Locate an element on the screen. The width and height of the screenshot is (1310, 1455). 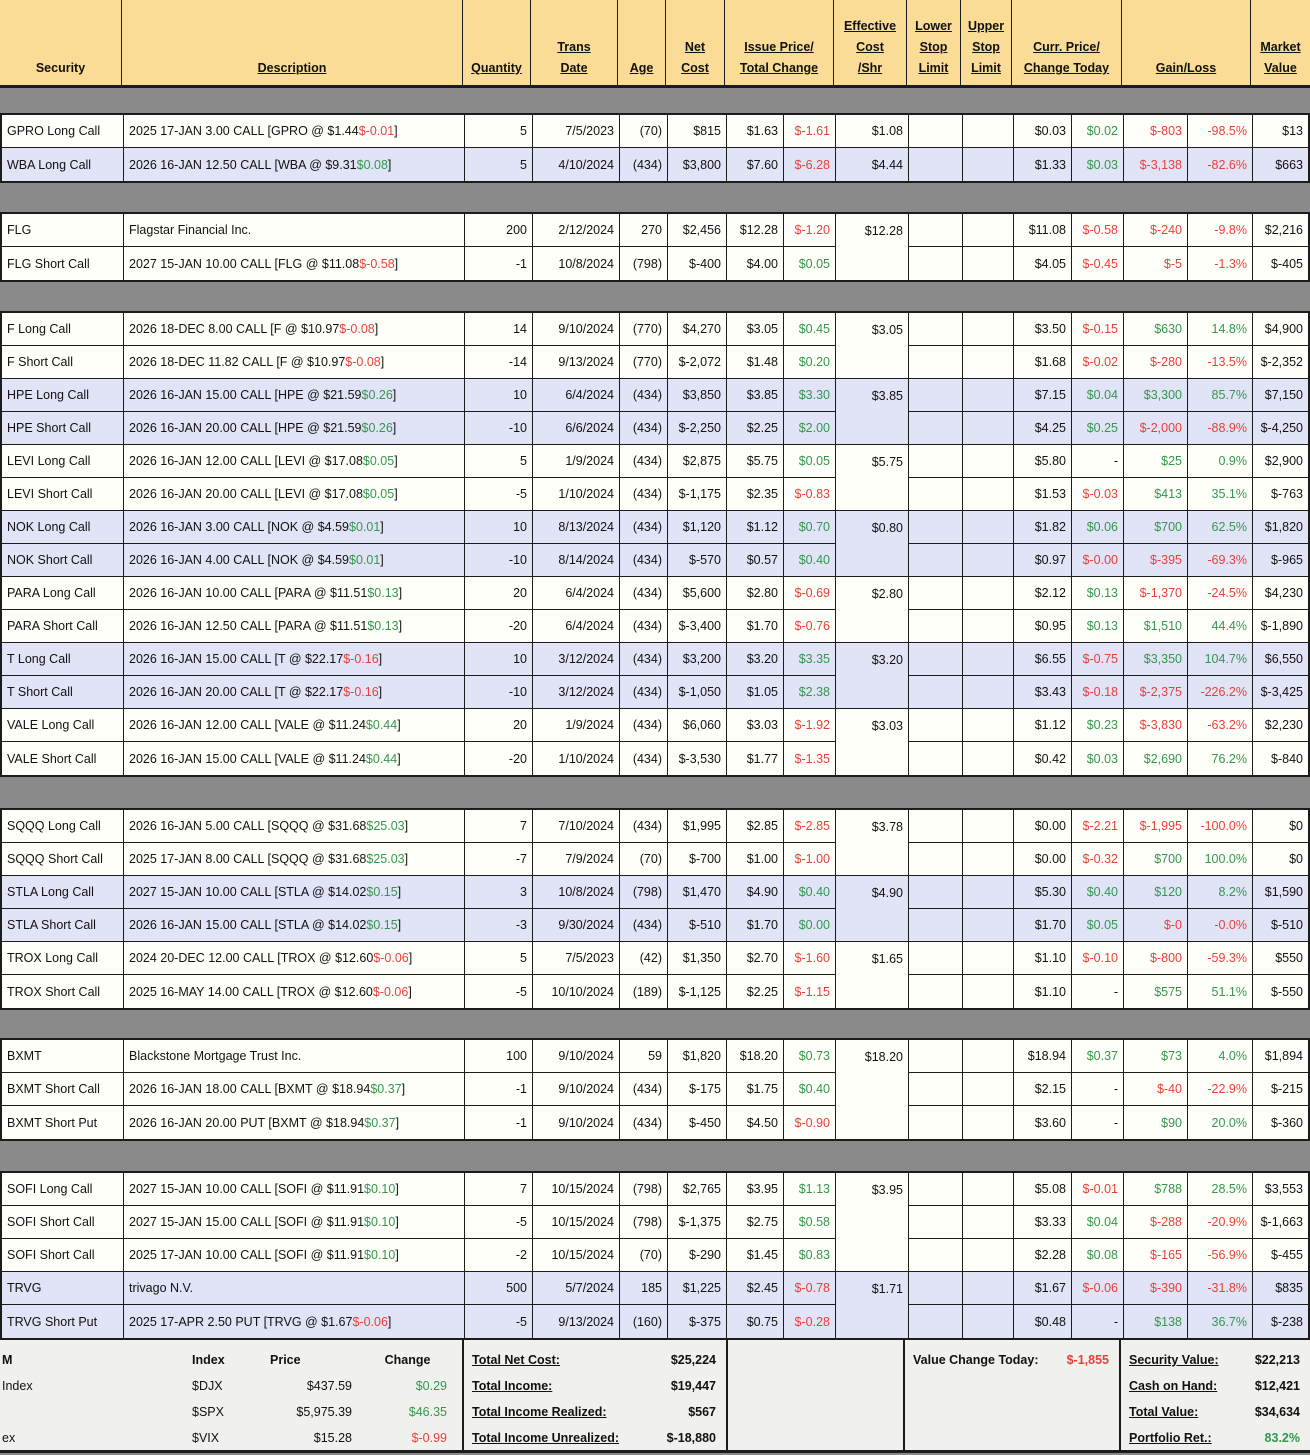
cell-age: (434) is located at coordinates (644, 826).